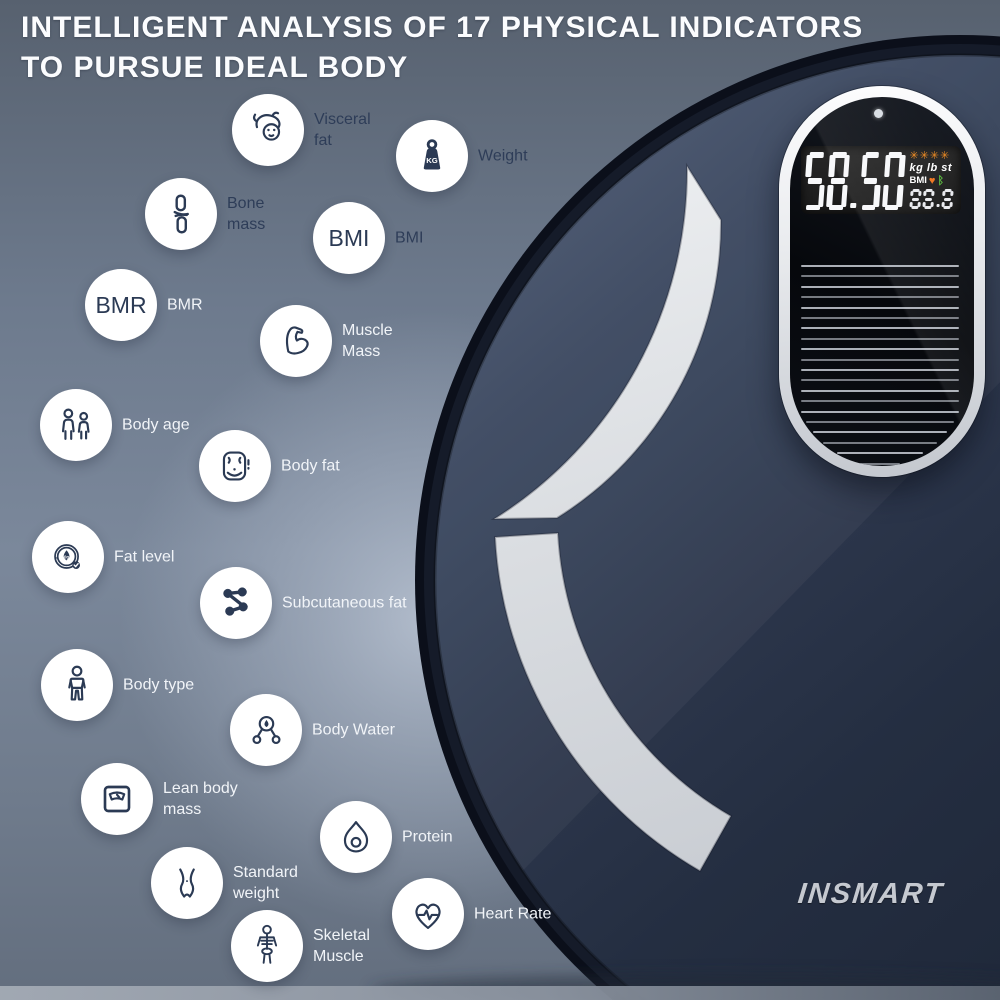 Image resolution: width=1000 pixels, height=1000 pixels. I want to click on indicator-label: Body age, so click(156, 425).